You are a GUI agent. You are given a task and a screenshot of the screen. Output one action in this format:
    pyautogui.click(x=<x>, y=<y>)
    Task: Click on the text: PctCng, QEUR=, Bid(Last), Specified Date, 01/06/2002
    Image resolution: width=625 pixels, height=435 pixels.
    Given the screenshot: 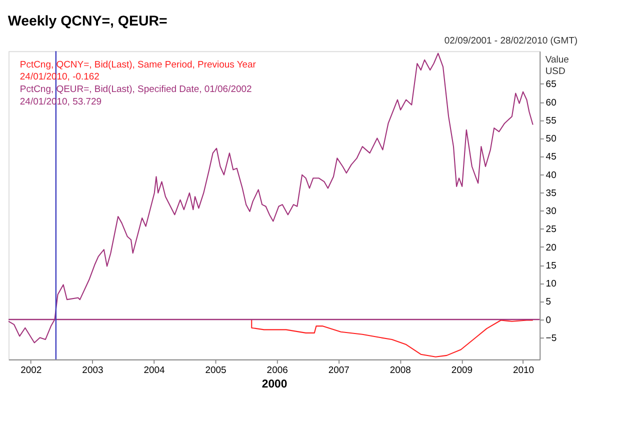 What is the action you would take?
    pyautogui.click(x=136, y=89)
    